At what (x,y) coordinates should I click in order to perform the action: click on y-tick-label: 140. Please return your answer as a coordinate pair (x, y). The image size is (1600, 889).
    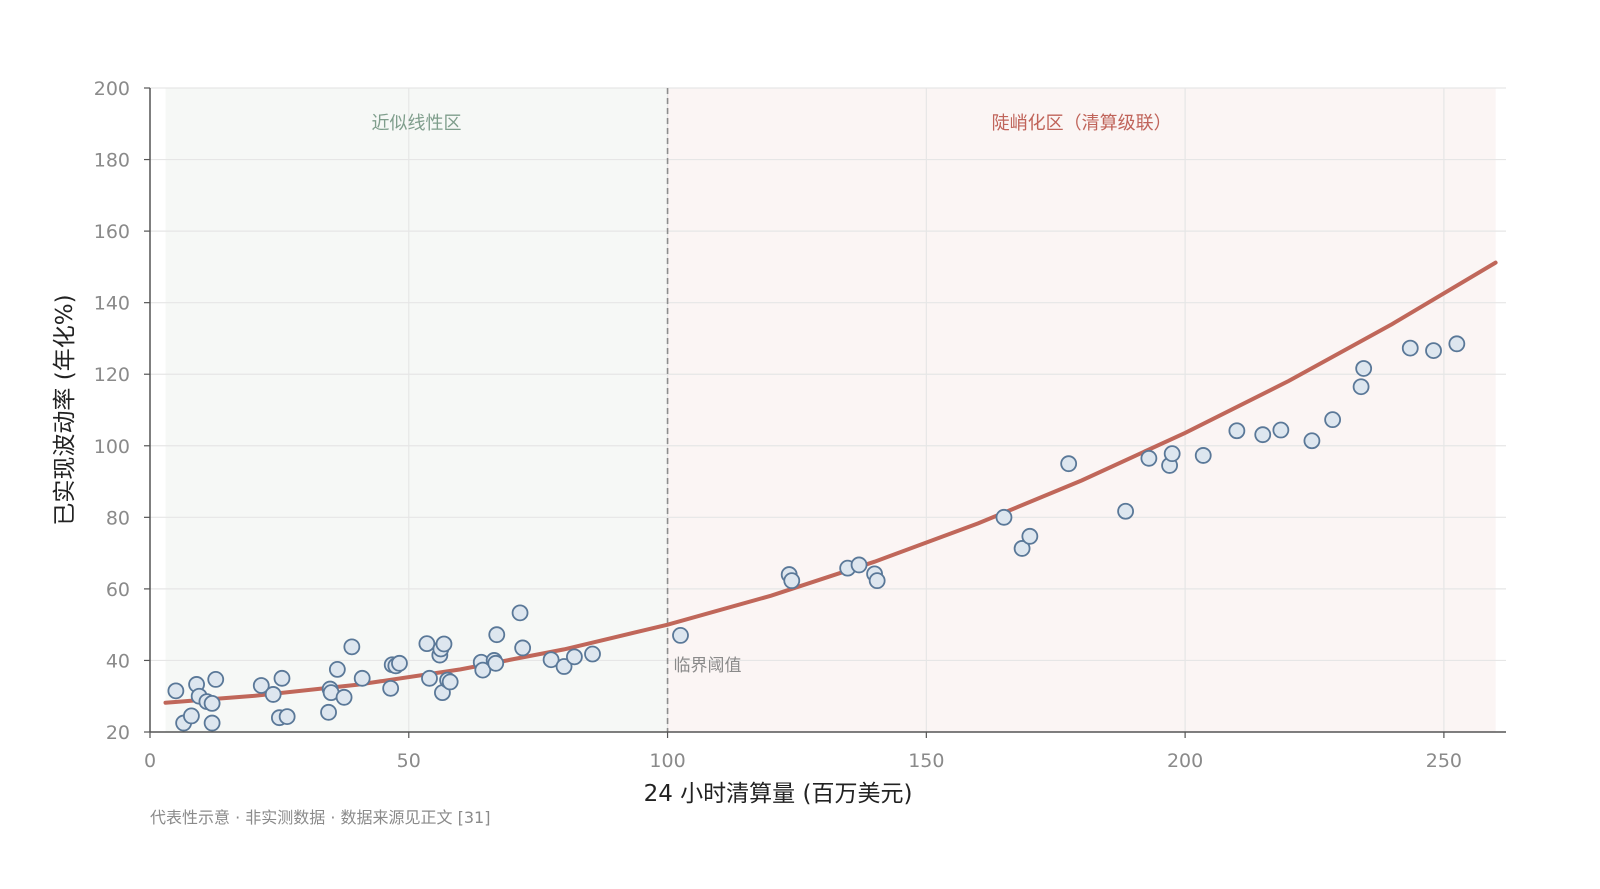
    Looking at the image, I should click on (112, 304).